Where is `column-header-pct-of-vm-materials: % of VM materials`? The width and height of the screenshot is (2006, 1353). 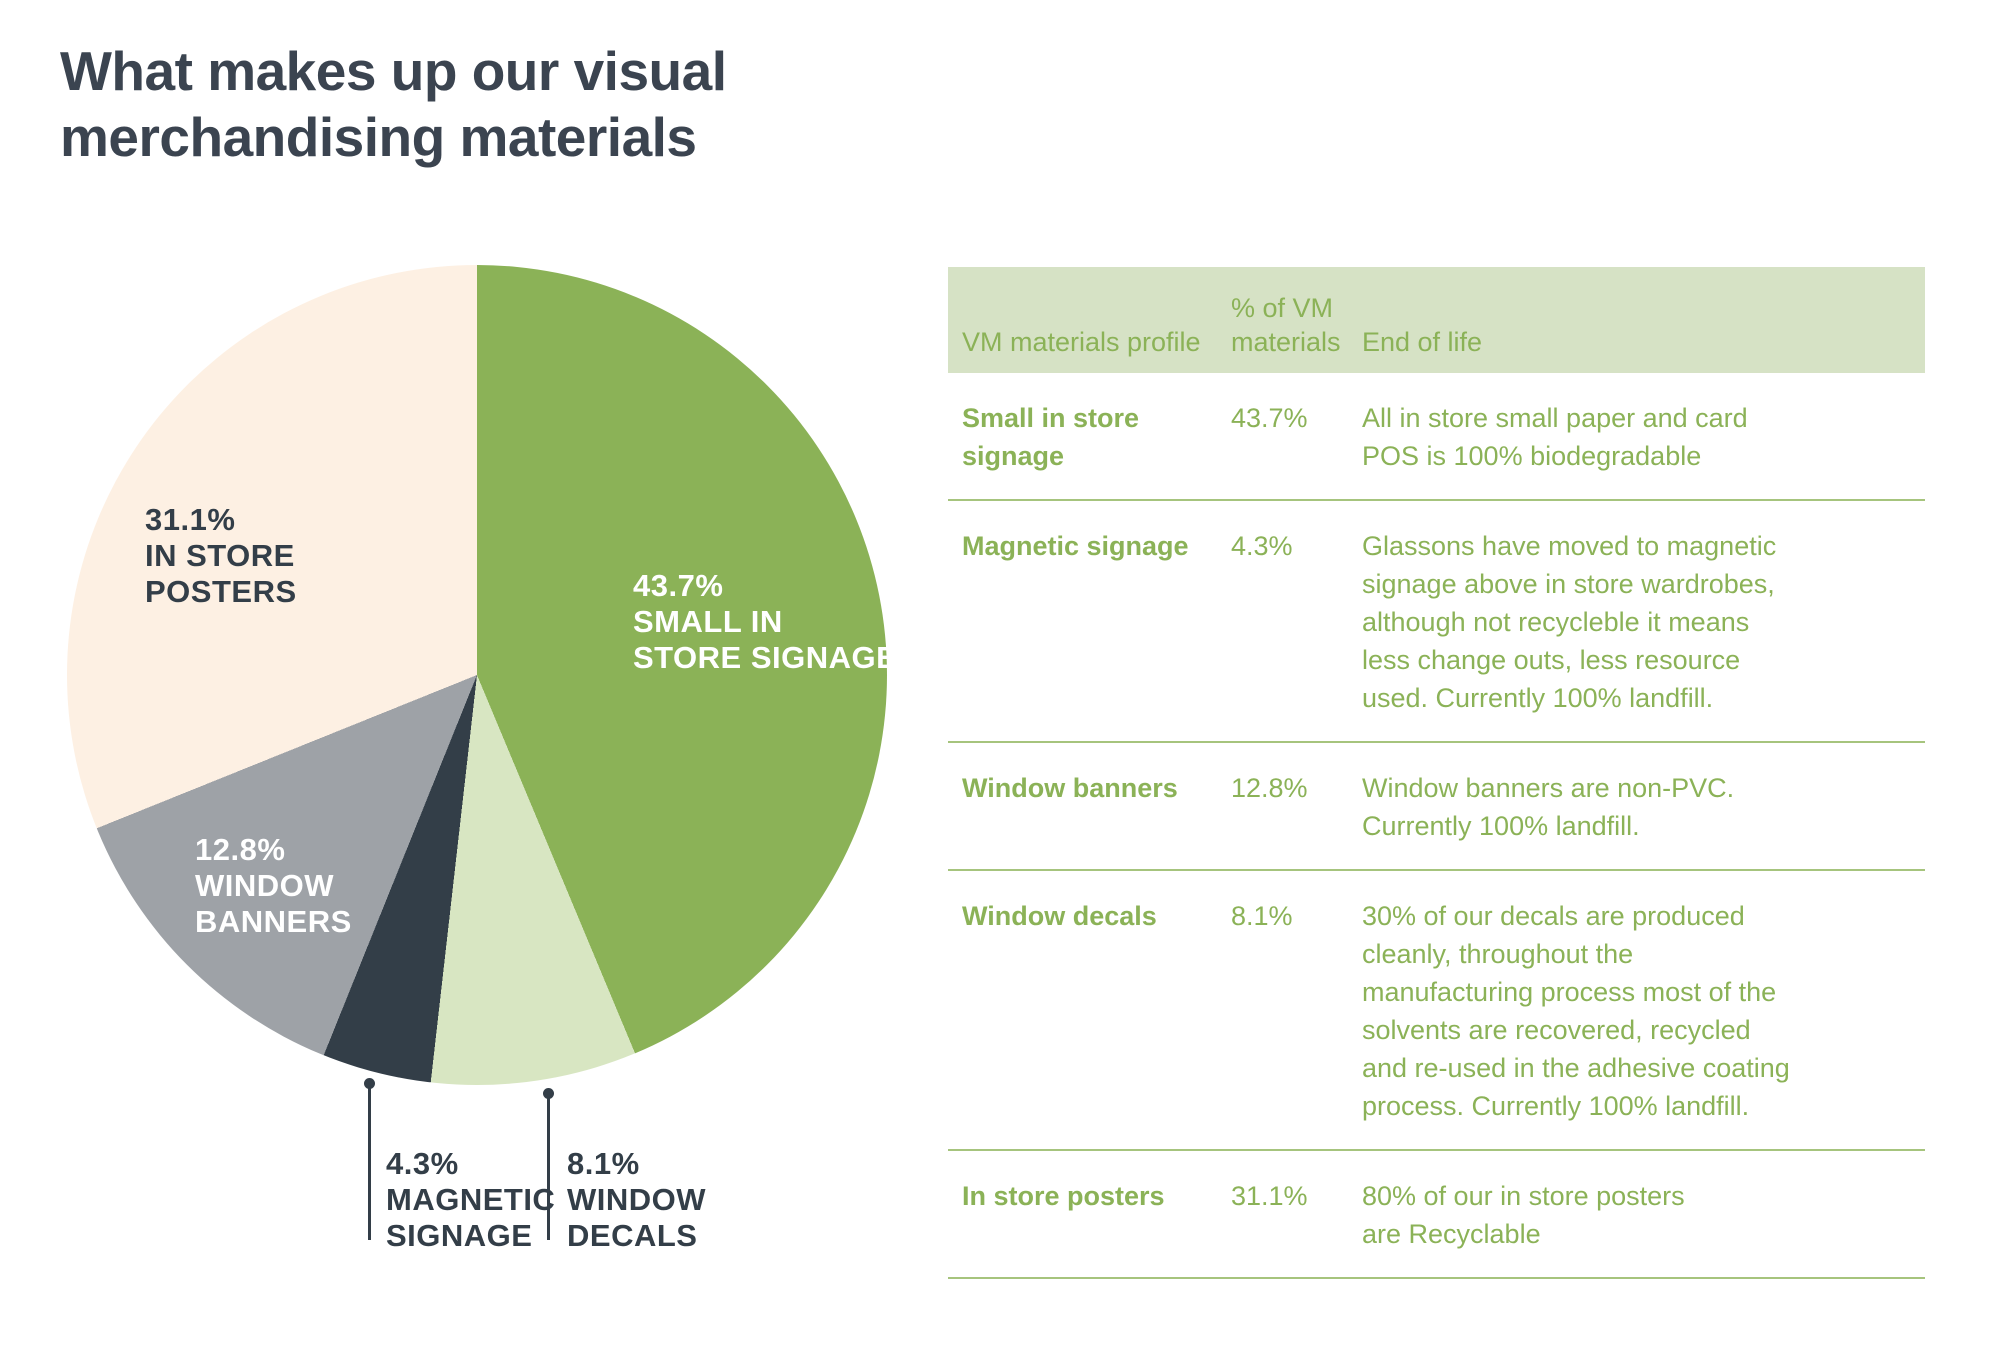
column-header-pct-of-vm-materials: % of VM materials is located at coordinates (1286, 325).